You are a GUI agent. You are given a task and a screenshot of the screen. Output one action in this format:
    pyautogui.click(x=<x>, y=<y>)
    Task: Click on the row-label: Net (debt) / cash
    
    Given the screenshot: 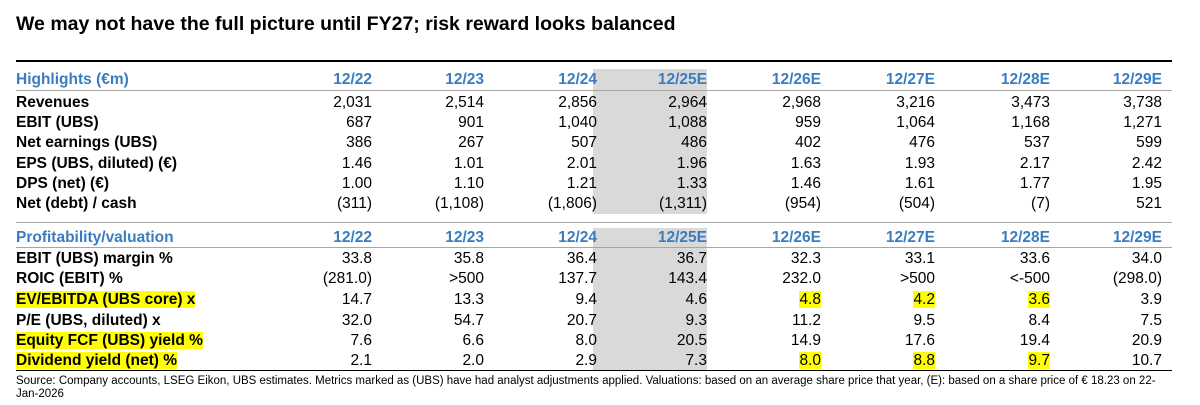 What is the action you would take?
    pyautogui.click(x=76, y=204)
    